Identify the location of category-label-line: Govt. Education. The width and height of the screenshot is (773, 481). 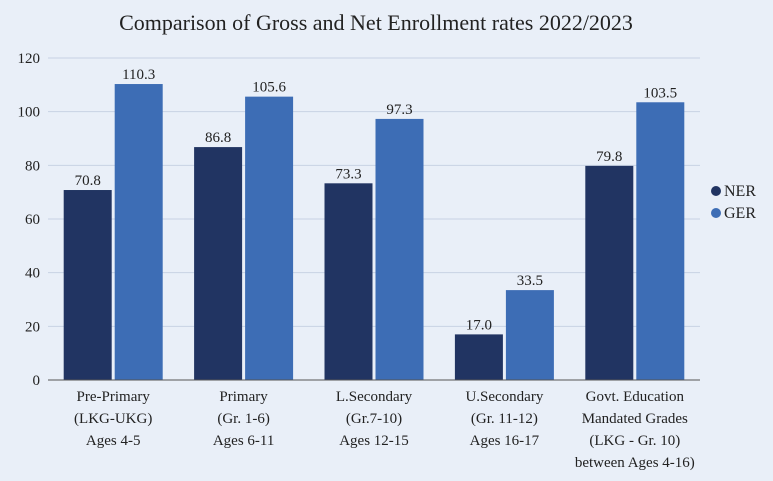
(635, 397).